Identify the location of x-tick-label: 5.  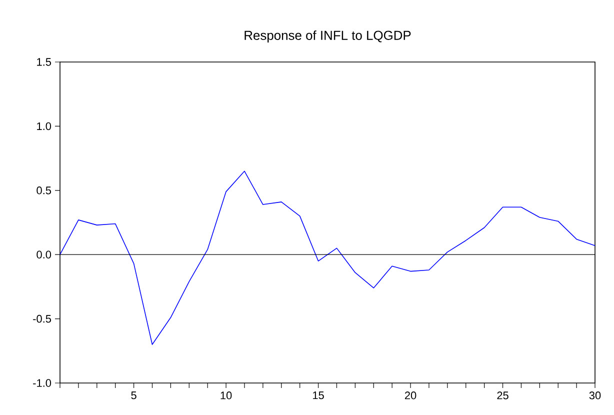
(133, 396).